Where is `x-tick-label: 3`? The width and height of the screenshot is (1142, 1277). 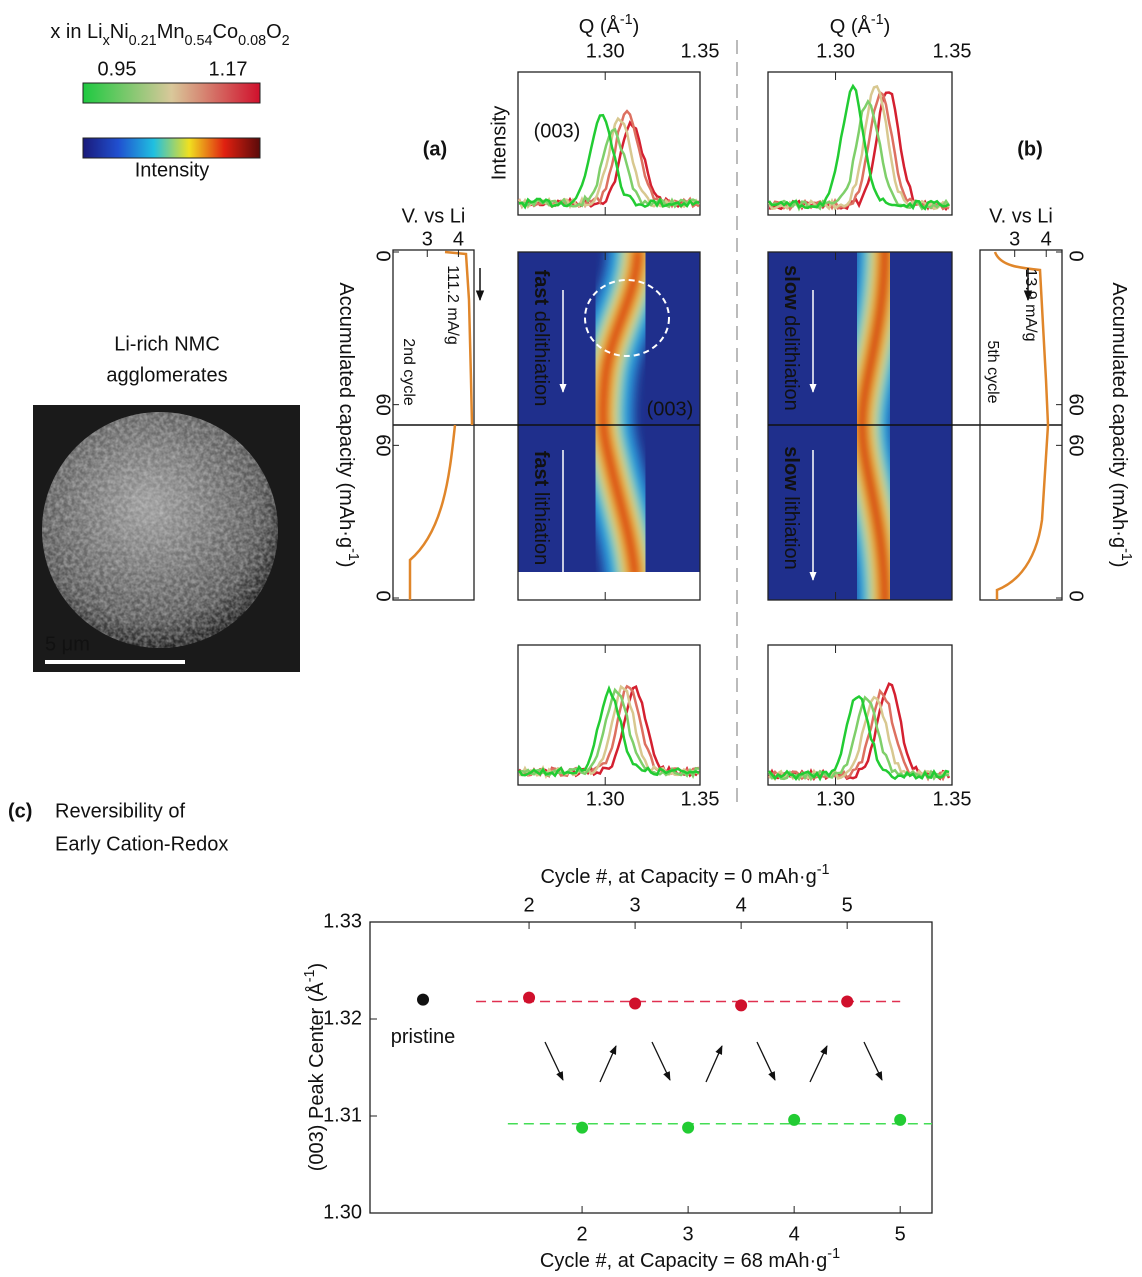
x-tick-label: 3 is located at coordinates (688, 1234).